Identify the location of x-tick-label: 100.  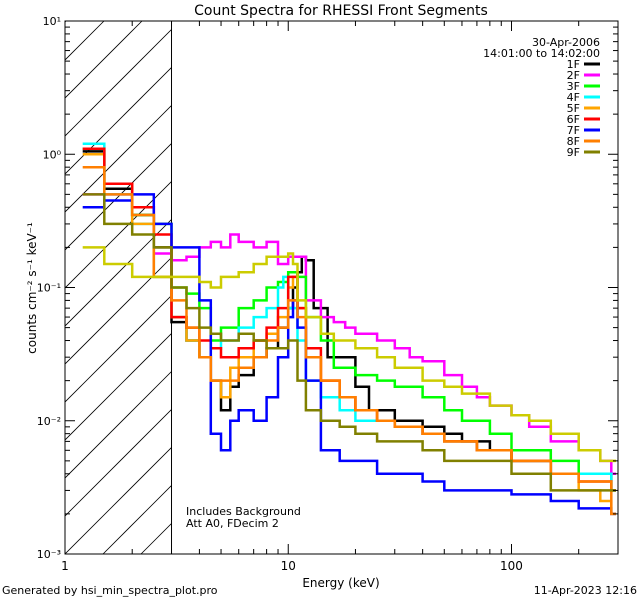
(511, 566).